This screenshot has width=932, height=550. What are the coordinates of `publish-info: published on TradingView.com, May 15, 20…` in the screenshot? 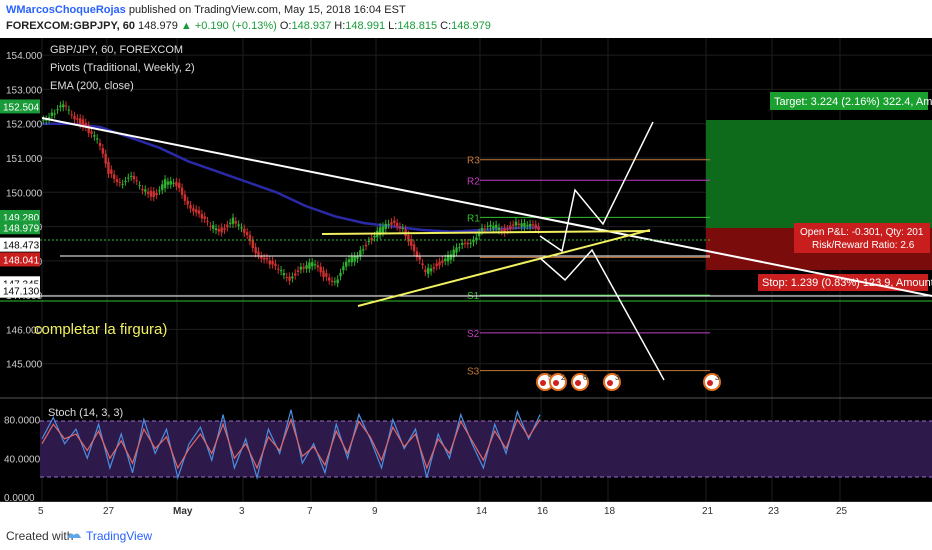 It's located at (267, 10).